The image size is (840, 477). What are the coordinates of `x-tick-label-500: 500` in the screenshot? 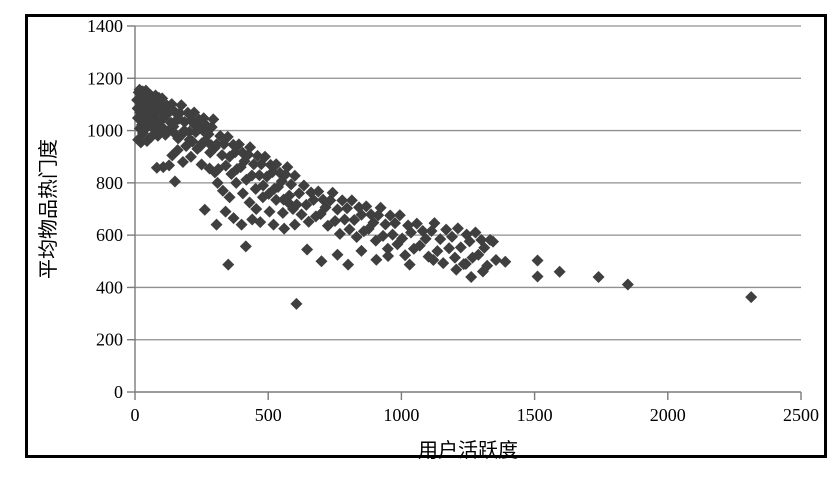 It's located at (268, 415).